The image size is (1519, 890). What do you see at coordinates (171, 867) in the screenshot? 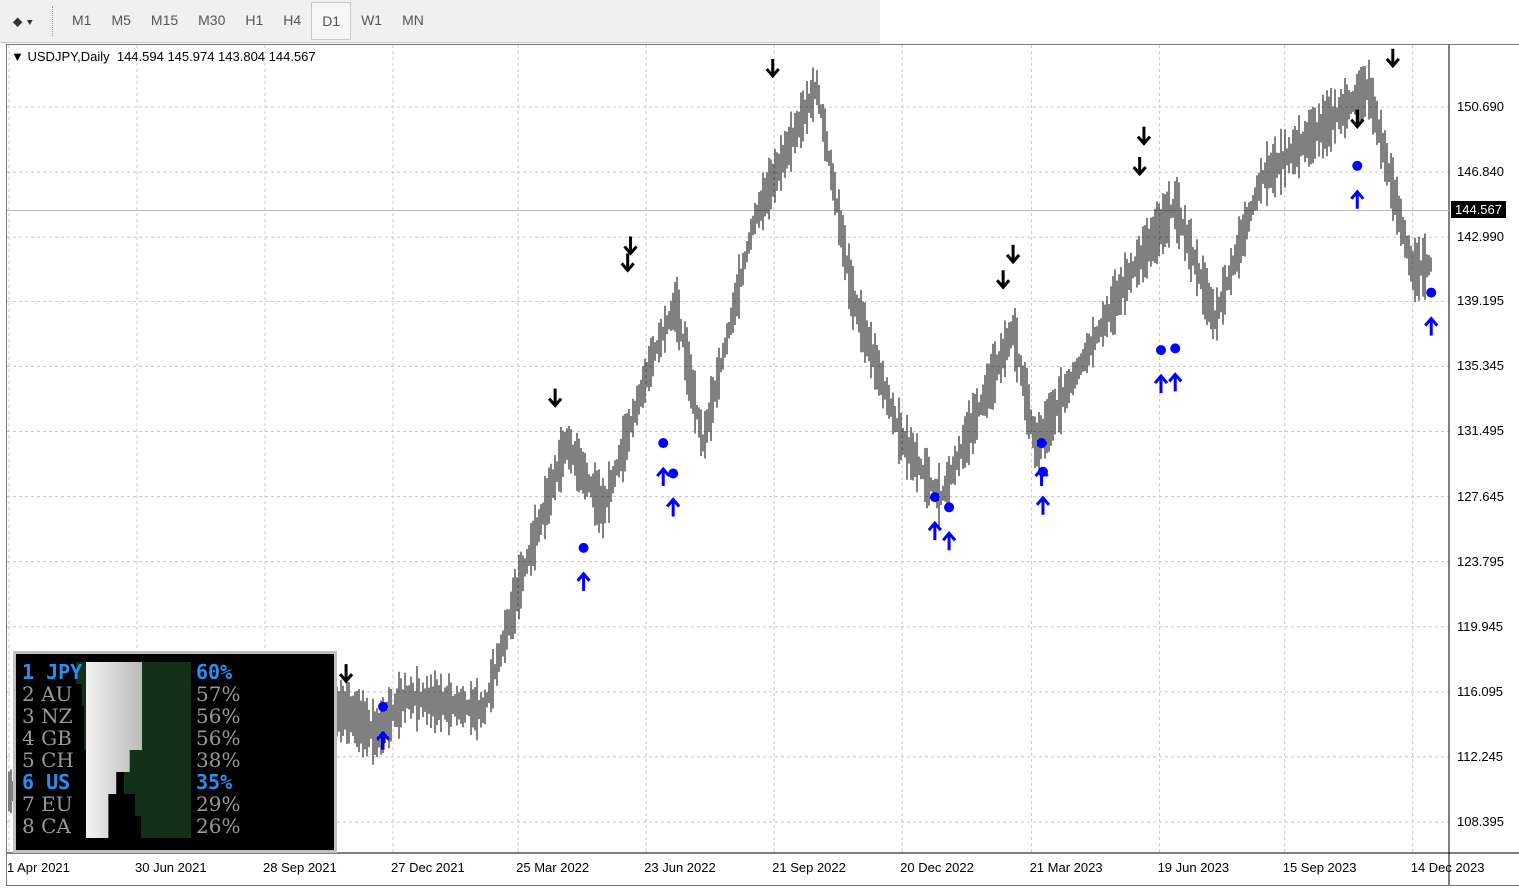
I see `x-tick-label: 30 Jun 2021` at bounding box center [171, 867].